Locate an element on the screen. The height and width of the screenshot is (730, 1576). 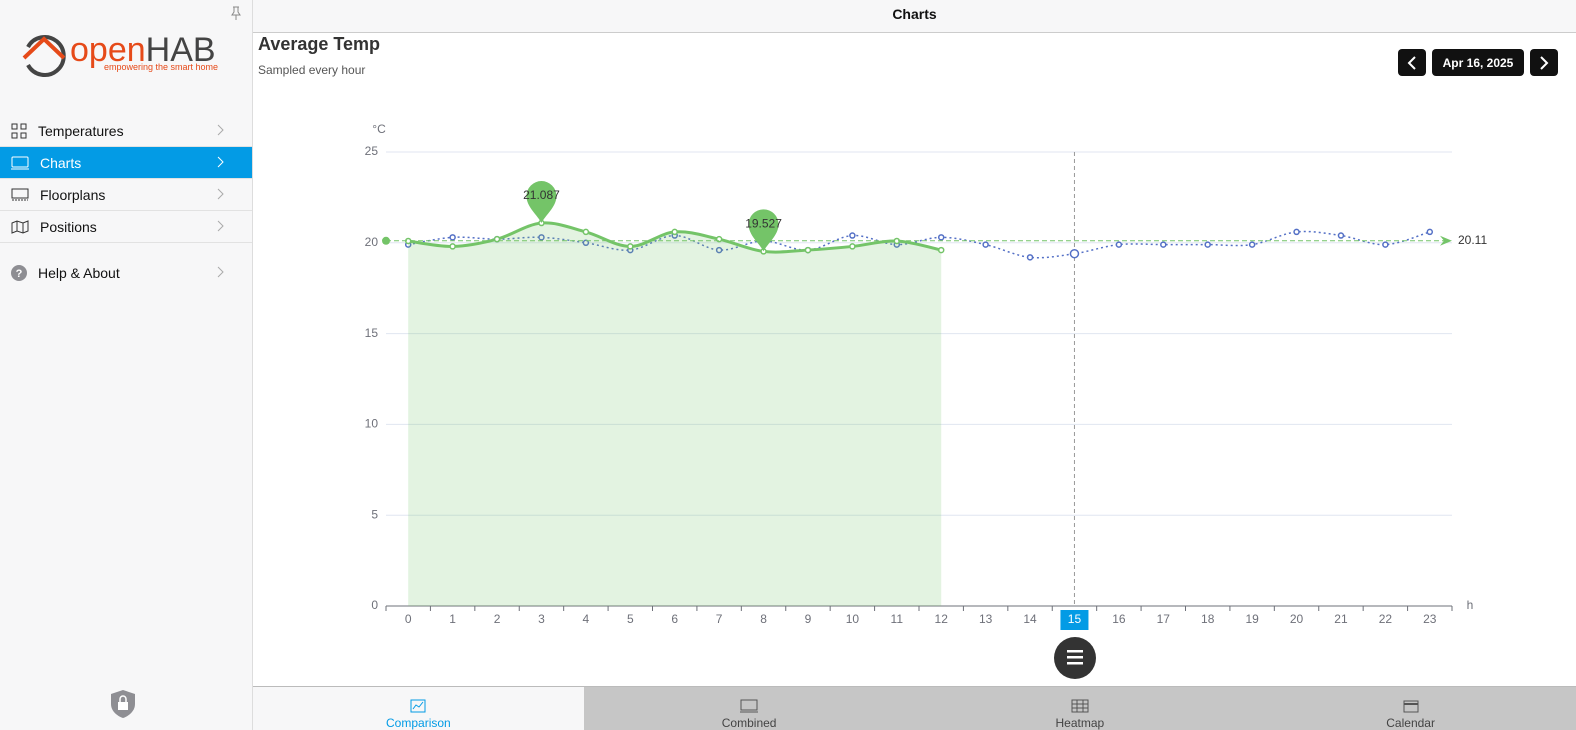
x-tick-label: 21 is located at coordinates (1341, 619).